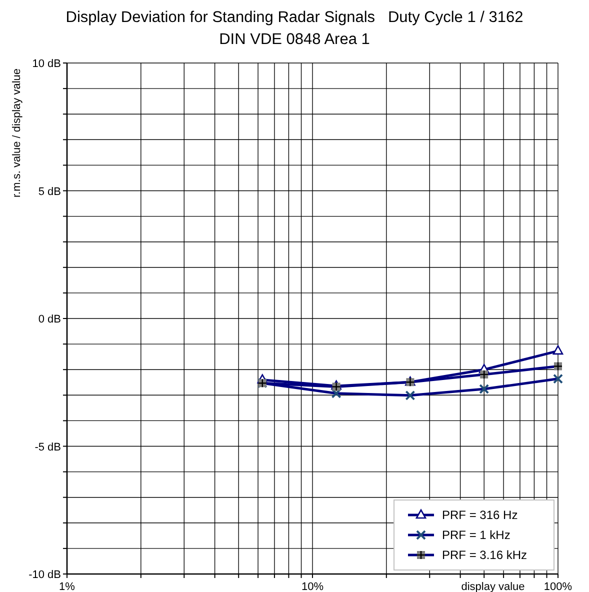  Describe the element at coordinates (294, 39) in the screenshot. I see `chart-subtitle: DIN VDE 0848 Area 1` at that location.